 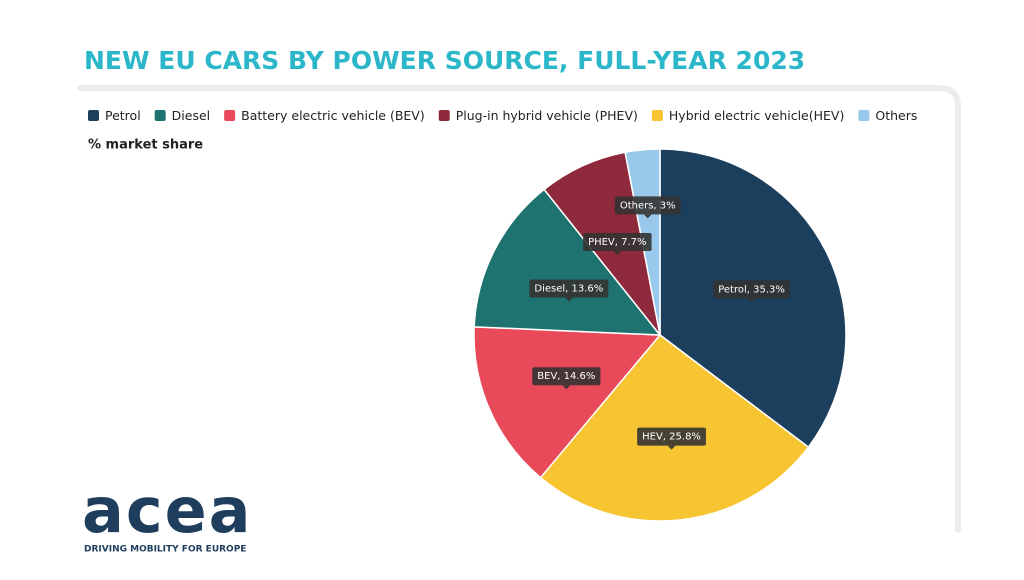 What do you see at coordinates (167, 510) in the screenshot?
I see `logo: acea` at bounding box center [167, 510].